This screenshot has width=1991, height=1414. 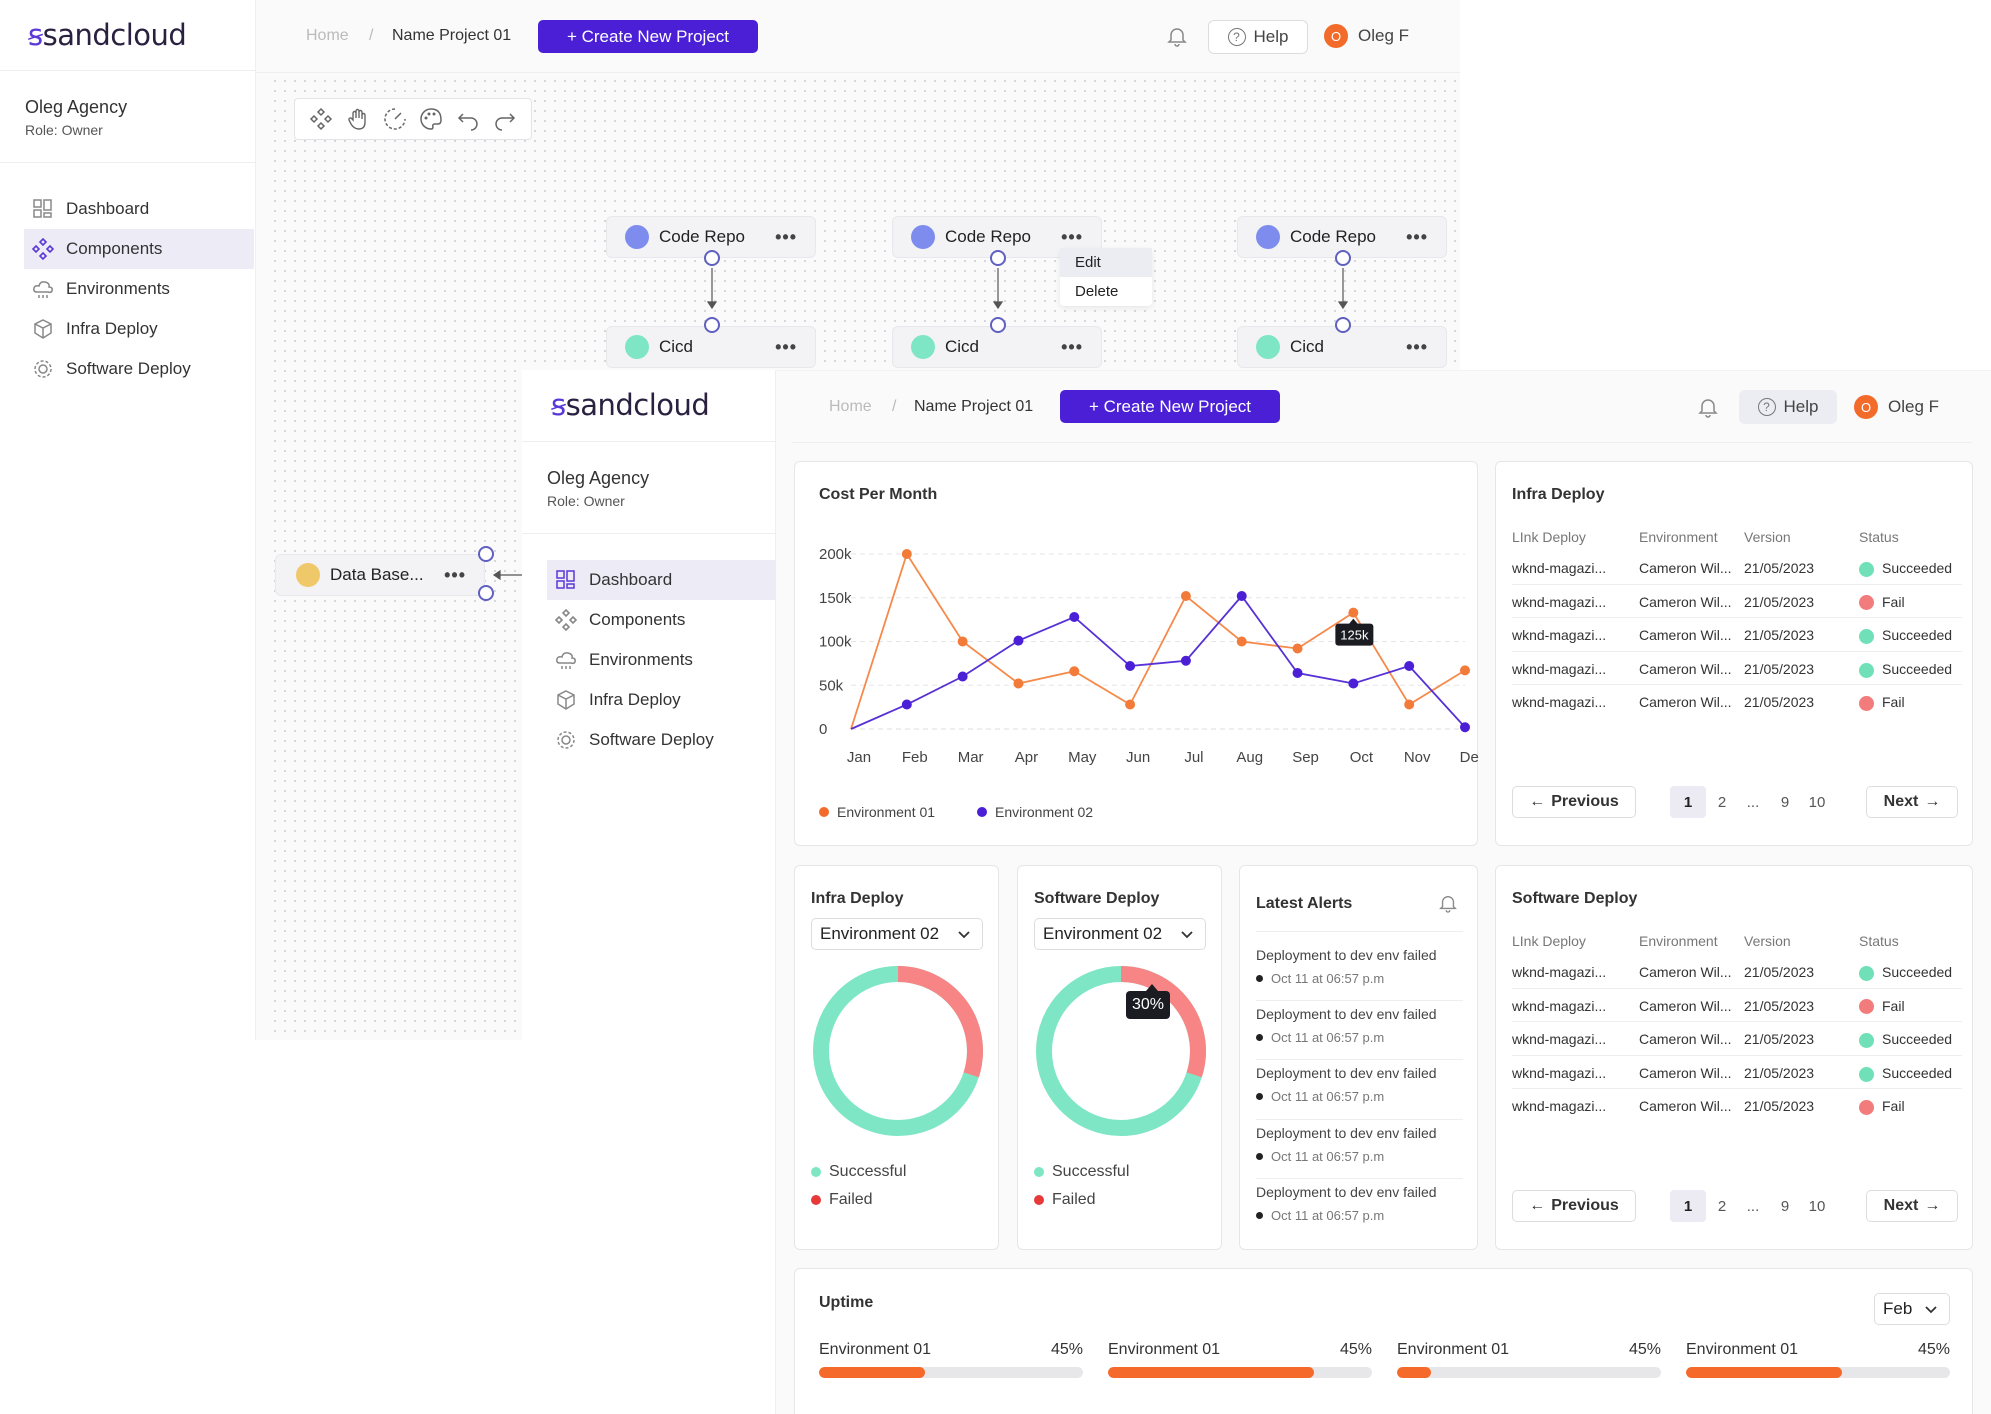 I want to click on back-help-button: ? Help, so click(x=1258, y=37).